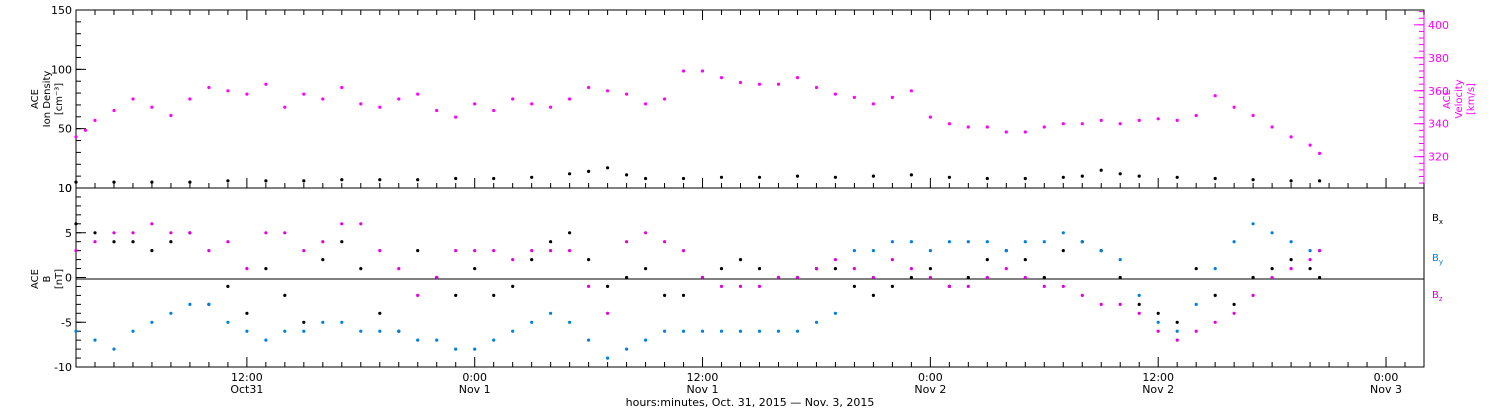 The width and height of the screenshot is (1500, 410). What do you see at coordinates (1471, 99) in the screenshot?
I see `top-y2label-line3: [km/s]` at bounding box center [1471, 99].